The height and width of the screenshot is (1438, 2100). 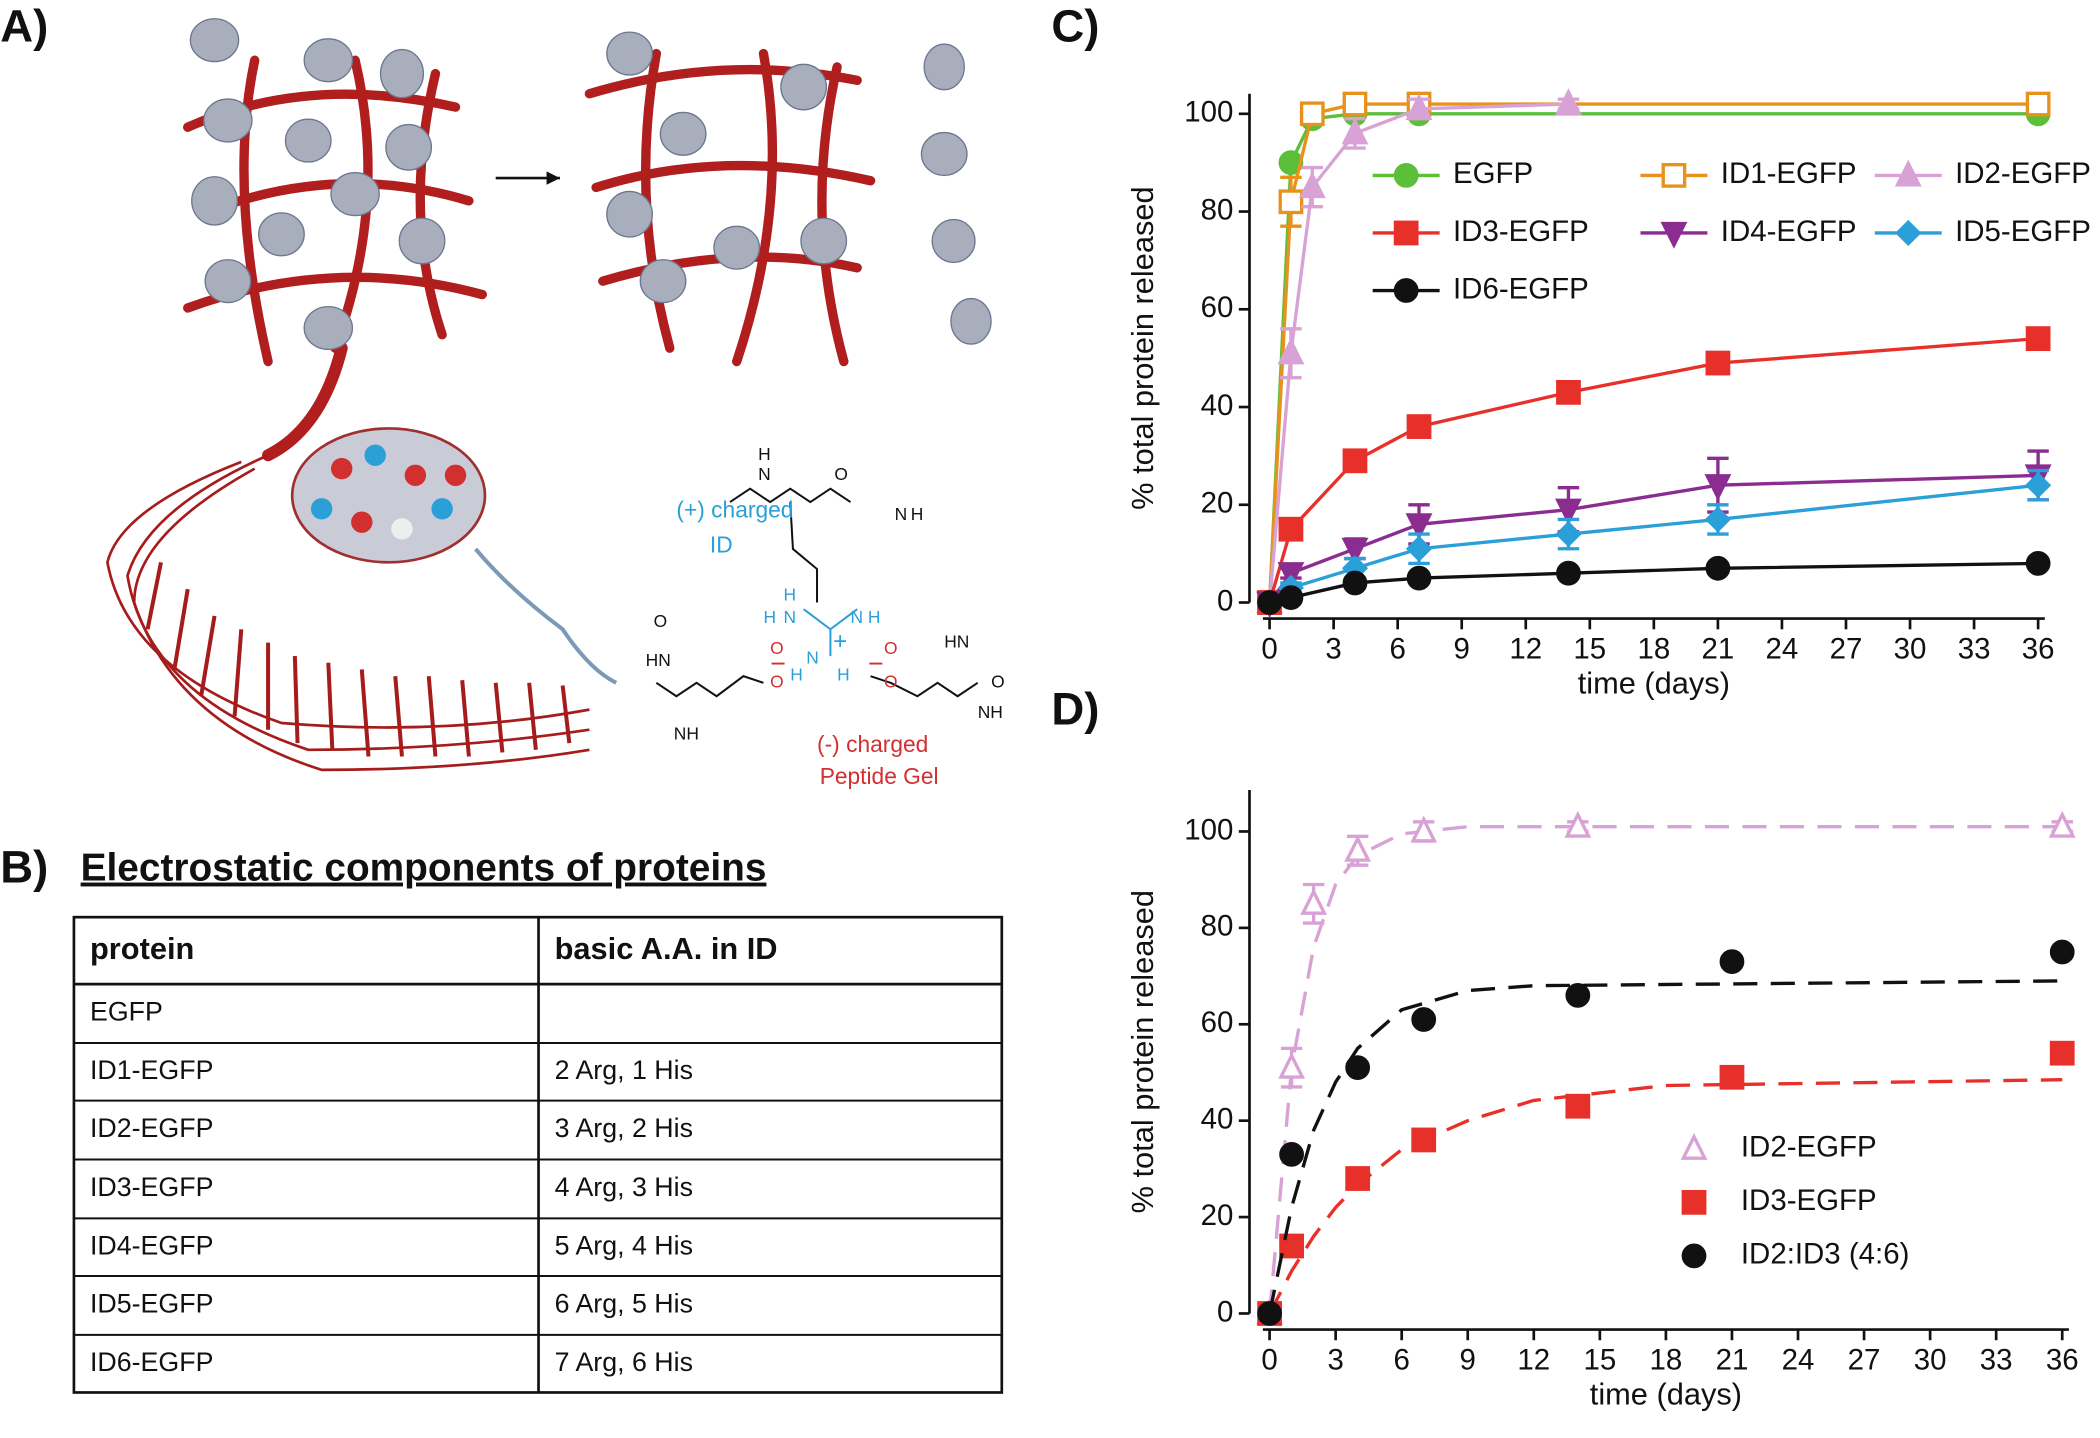 What do you see at coordinates (1654, 683) in the screenshot?
I see `x-axis-title: time (days)` at bounding box center [1654, 683].